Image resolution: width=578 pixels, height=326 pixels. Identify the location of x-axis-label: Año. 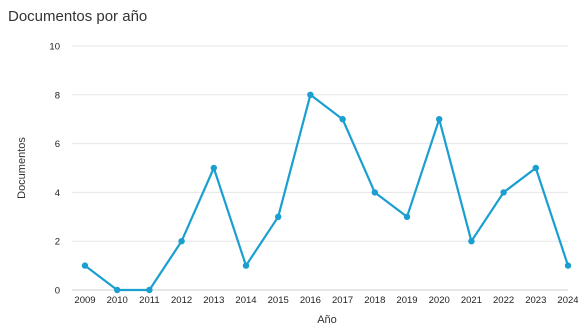
(327, 320).